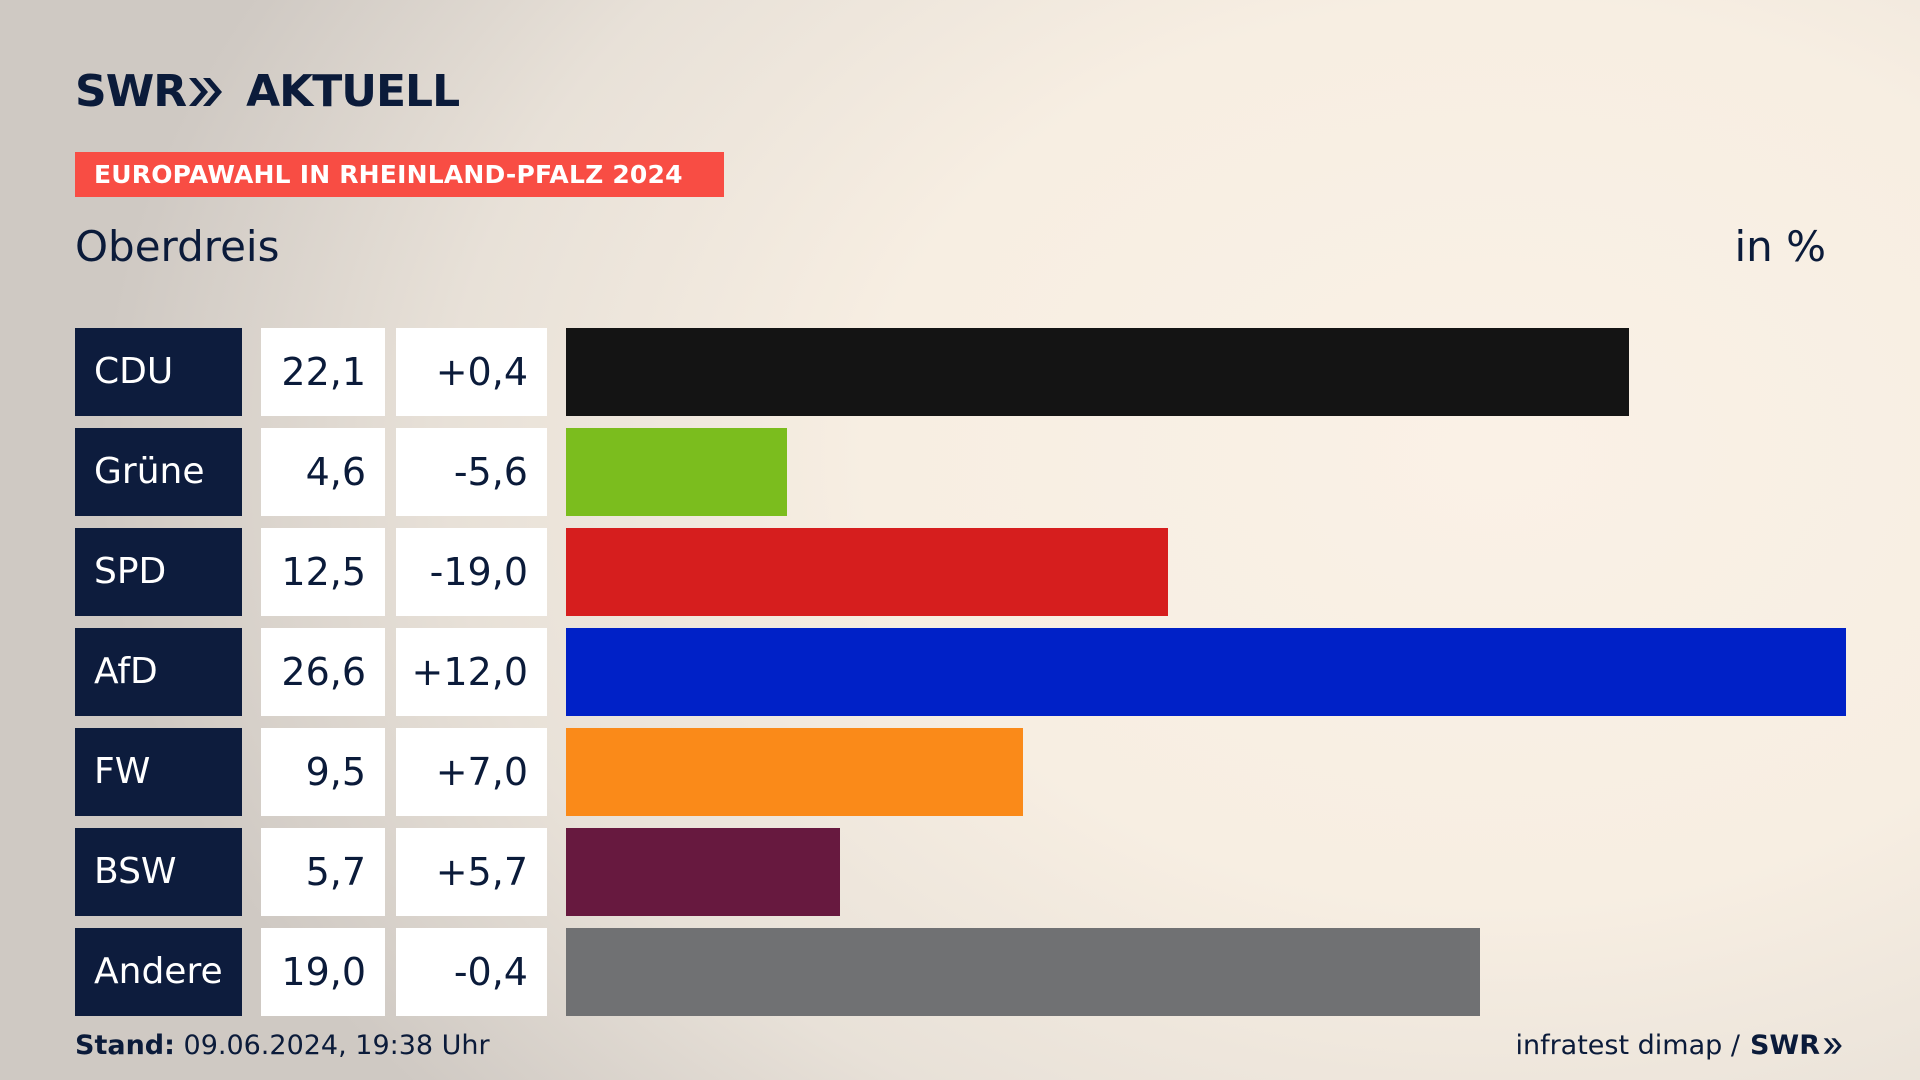  I want to click on swr-small-logo: SWR, so click(1797, 1045).